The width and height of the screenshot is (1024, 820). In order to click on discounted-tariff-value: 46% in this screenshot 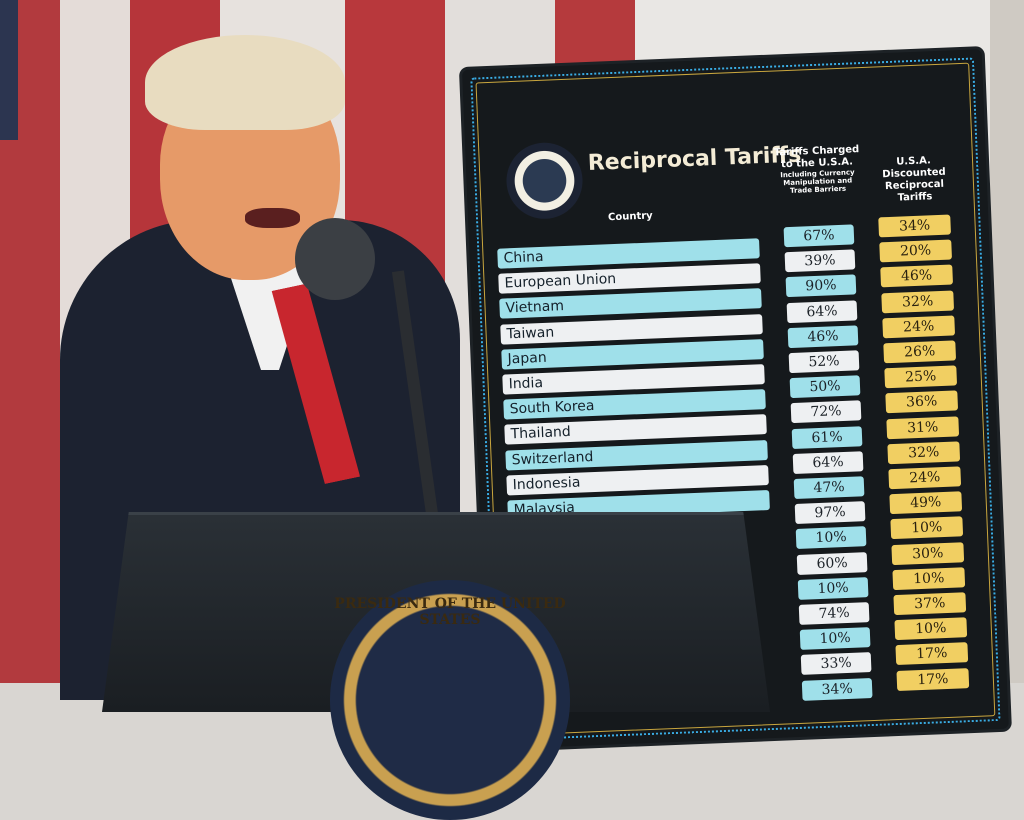, I will do `click(917, 276)`.